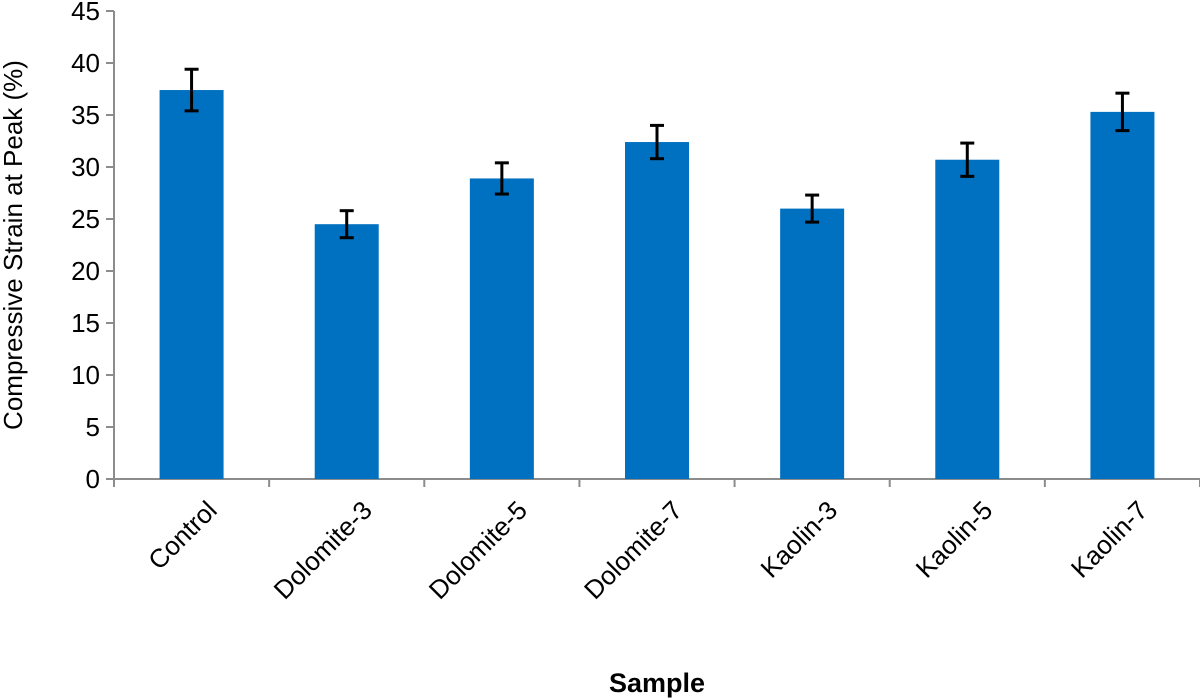  I want to click on y-tick-label: 40, so click(85, 63).